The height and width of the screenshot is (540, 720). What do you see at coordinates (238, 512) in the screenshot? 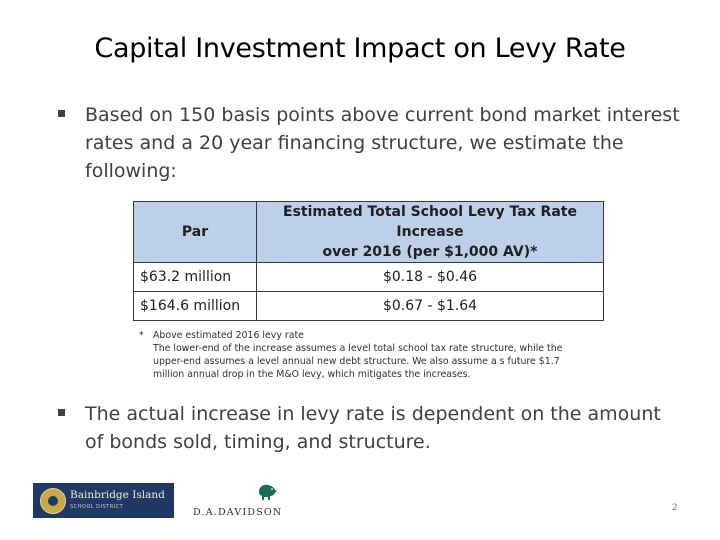
I see `davidson-logo-name: D.A.DAVIDSON` at bounding box center [238, 512].